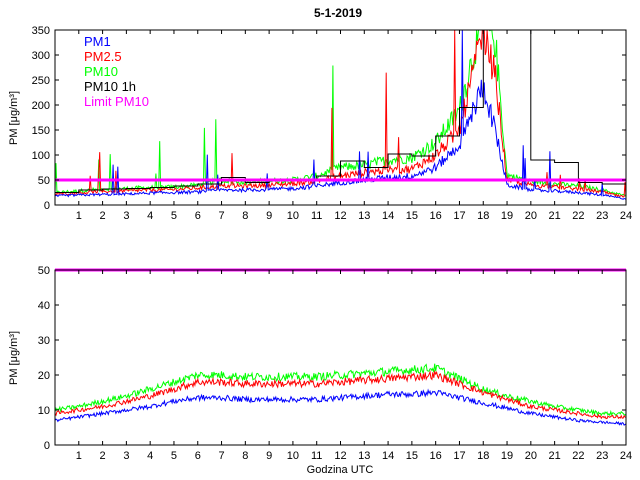 The image size is (640, 480). What do you see at coordinates (198, 456) in the screenshot?
I see `bottom-xtick-label: 6` at bounding box center [198, 456].